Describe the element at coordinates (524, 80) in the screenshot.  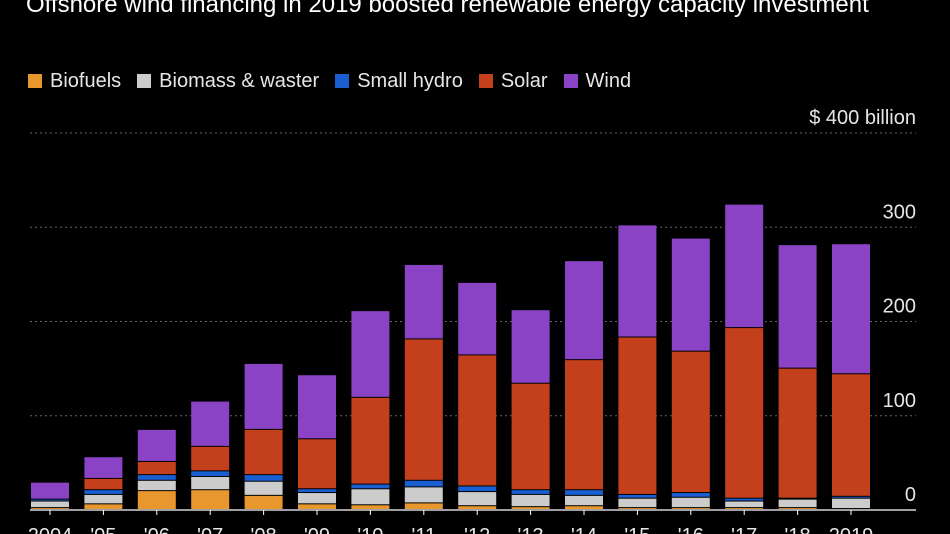
I see `legend-label: Solar` at that location.